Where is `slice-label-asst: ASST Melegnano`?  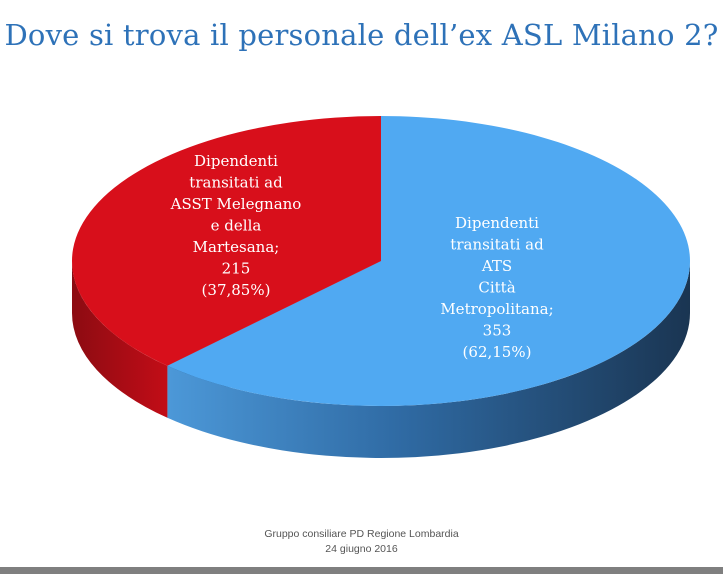
slice-label-asst: ASST Melegnano is located at coordinates (236, 204).